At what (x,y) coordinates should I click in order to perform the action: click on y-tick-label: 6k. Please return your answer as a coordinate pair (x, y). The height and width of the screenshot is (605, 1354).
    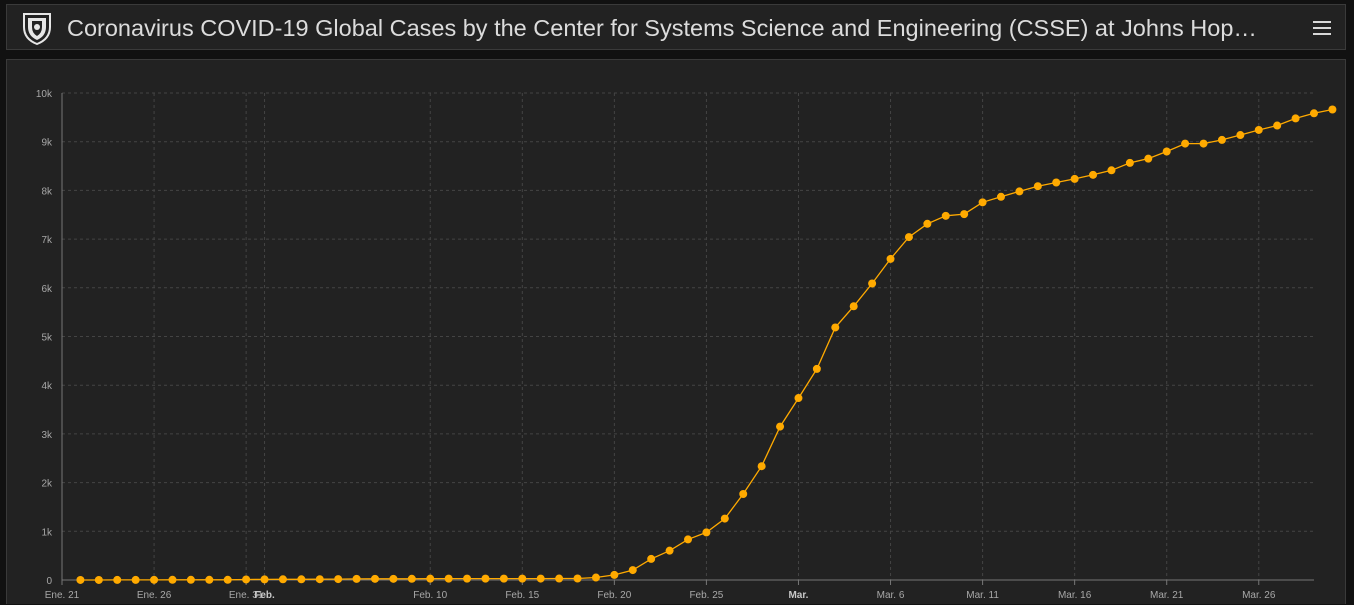
    Looking at the image, I should click on (47, 289).